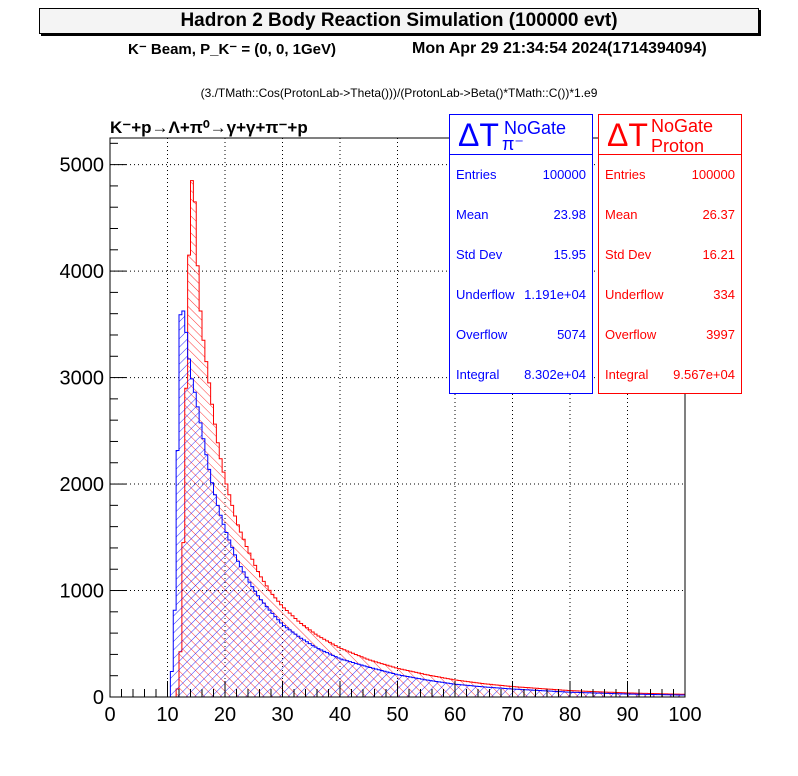 The width and height of the screenshot is (798, 776). Describe the element at coordinates (627, 135) in the screenshot. I see `stats-p-delta-t: ΔT` at that location.